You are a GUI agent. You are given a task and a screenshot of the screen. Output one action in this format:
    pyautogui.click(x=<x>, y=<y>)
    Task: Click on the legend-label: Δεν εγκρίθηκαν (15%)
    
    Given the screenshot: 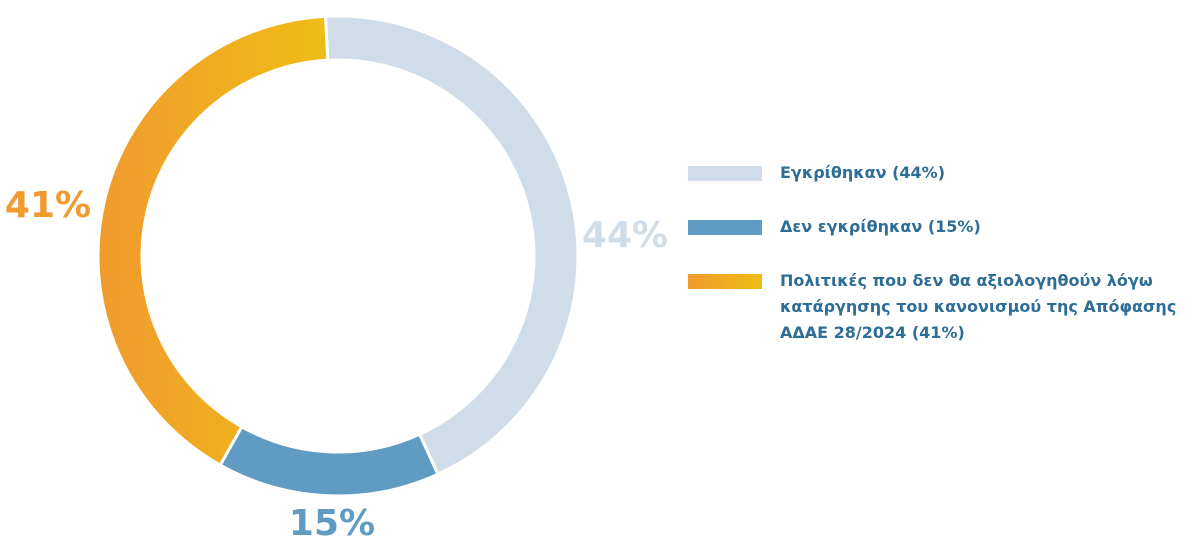 What is the action you would take?
    pyautogui.click(x=880, y=226)
    